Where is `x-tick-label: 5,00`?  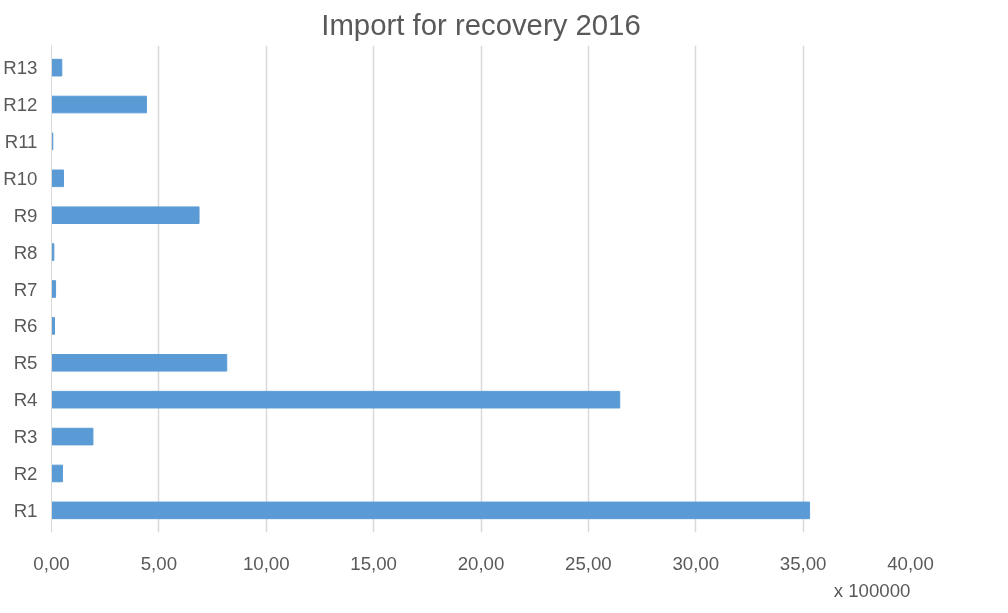
x-tick-label: 5,00 is located at coordinates (159, 563).